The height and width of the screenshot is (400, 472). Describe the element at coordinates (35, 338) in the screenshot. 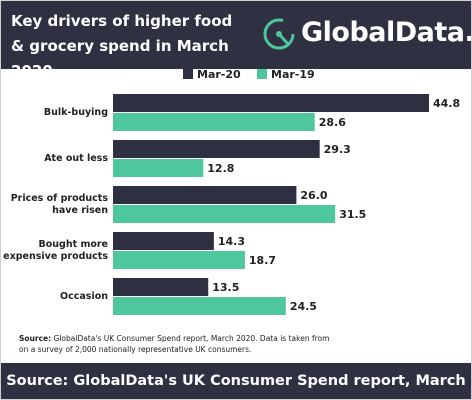

I see `note-label: Source:` at that location.